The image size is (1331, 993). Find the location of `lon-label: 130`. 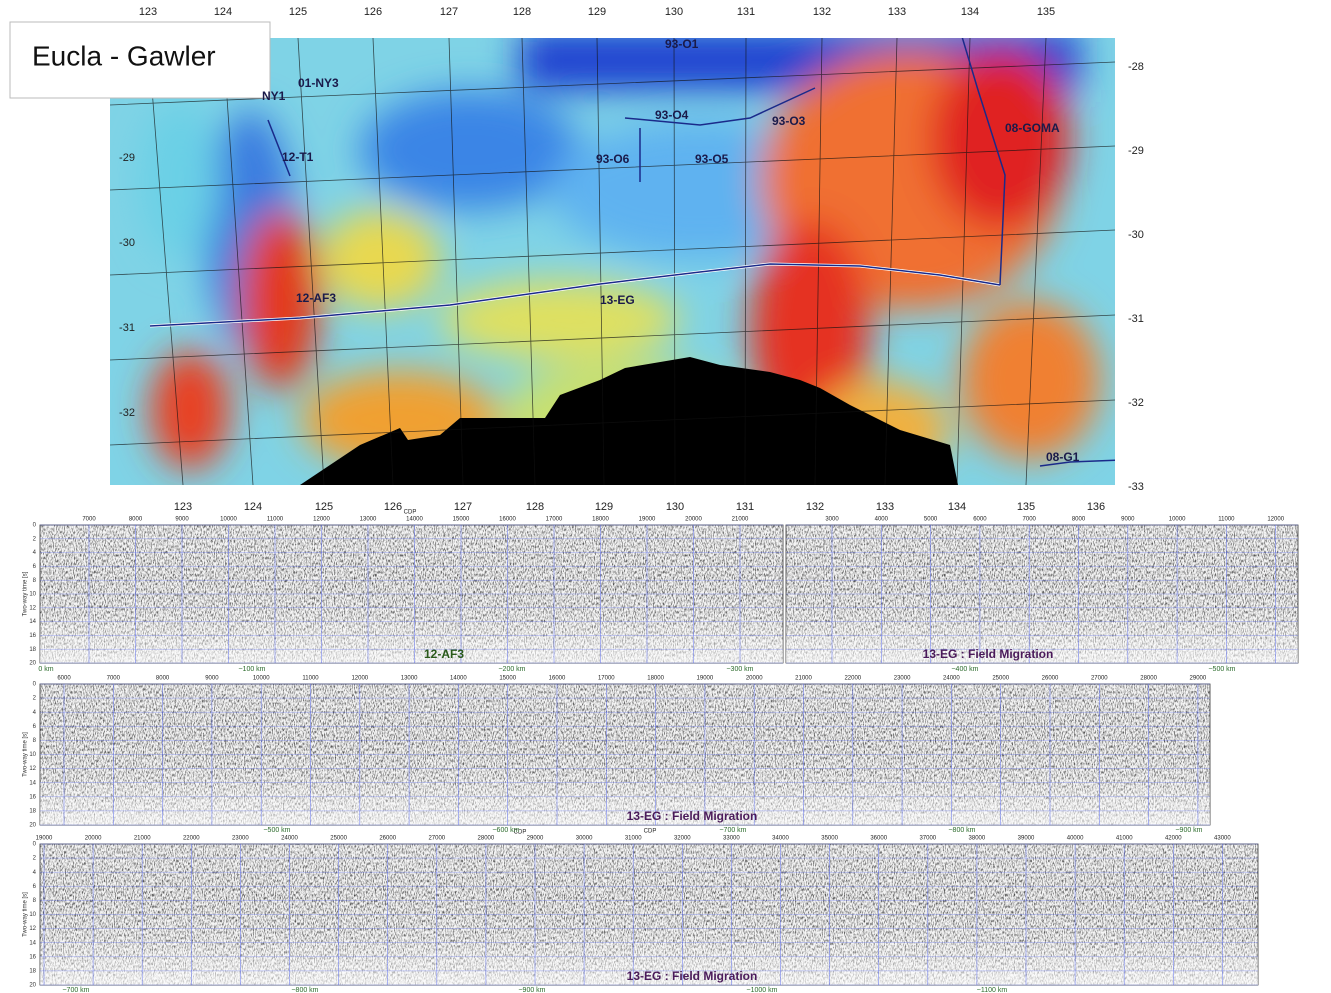

lon-label: 130 is located at coordinates (675, 507).